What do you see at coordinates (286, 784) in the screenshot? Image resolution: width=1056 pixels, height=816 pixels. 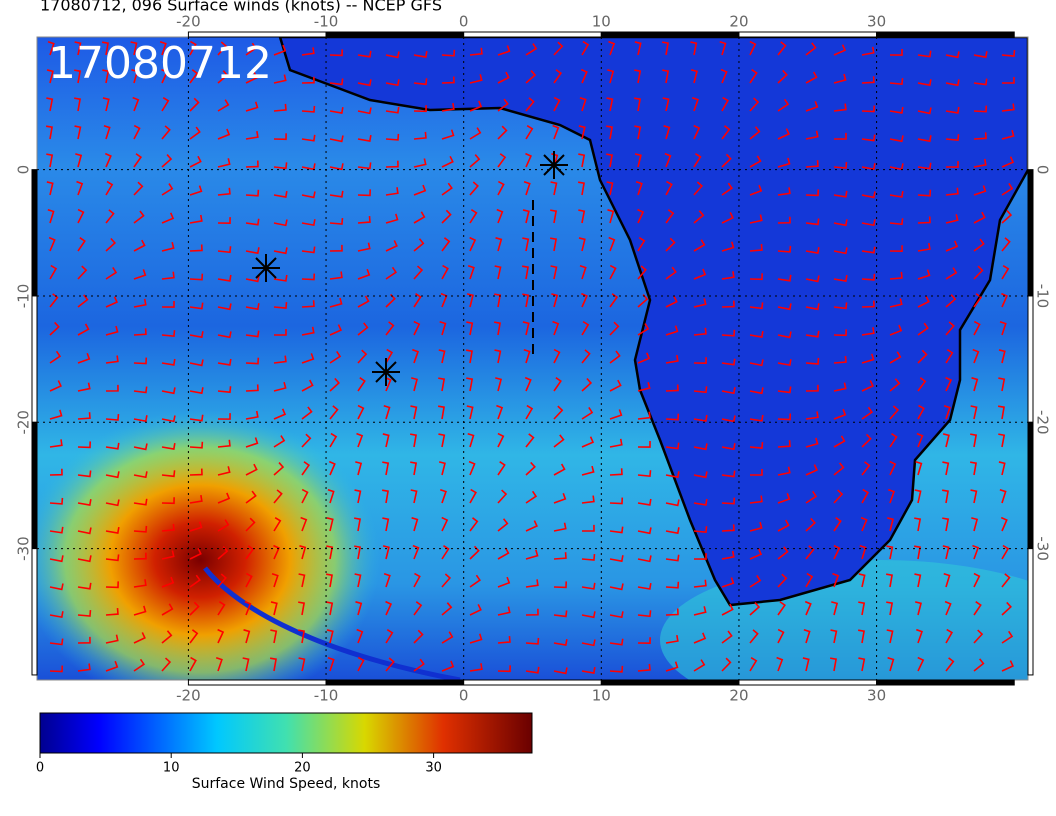 I see `colorbar-label: Surface Wind Speed, knots` at bounding box center [286, 784].